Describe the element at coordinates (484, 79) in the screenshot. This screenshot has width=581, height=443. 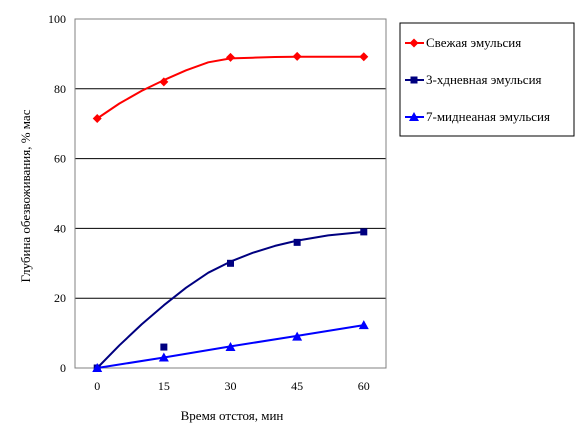
I see `legend-label: 3-хдневная эмульсия` at that location.